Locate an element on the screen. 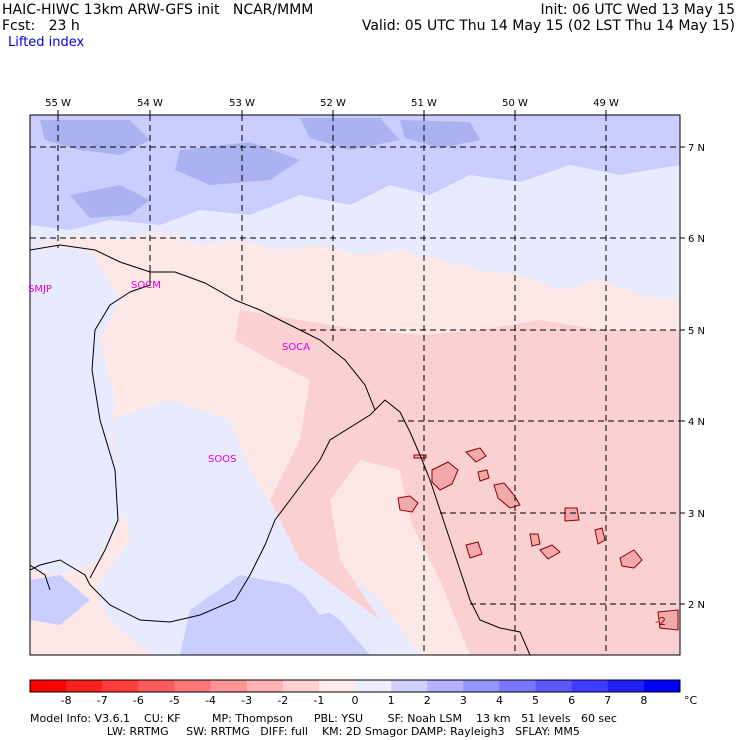  contour-label: -2 is located at coordinates (660, 621).